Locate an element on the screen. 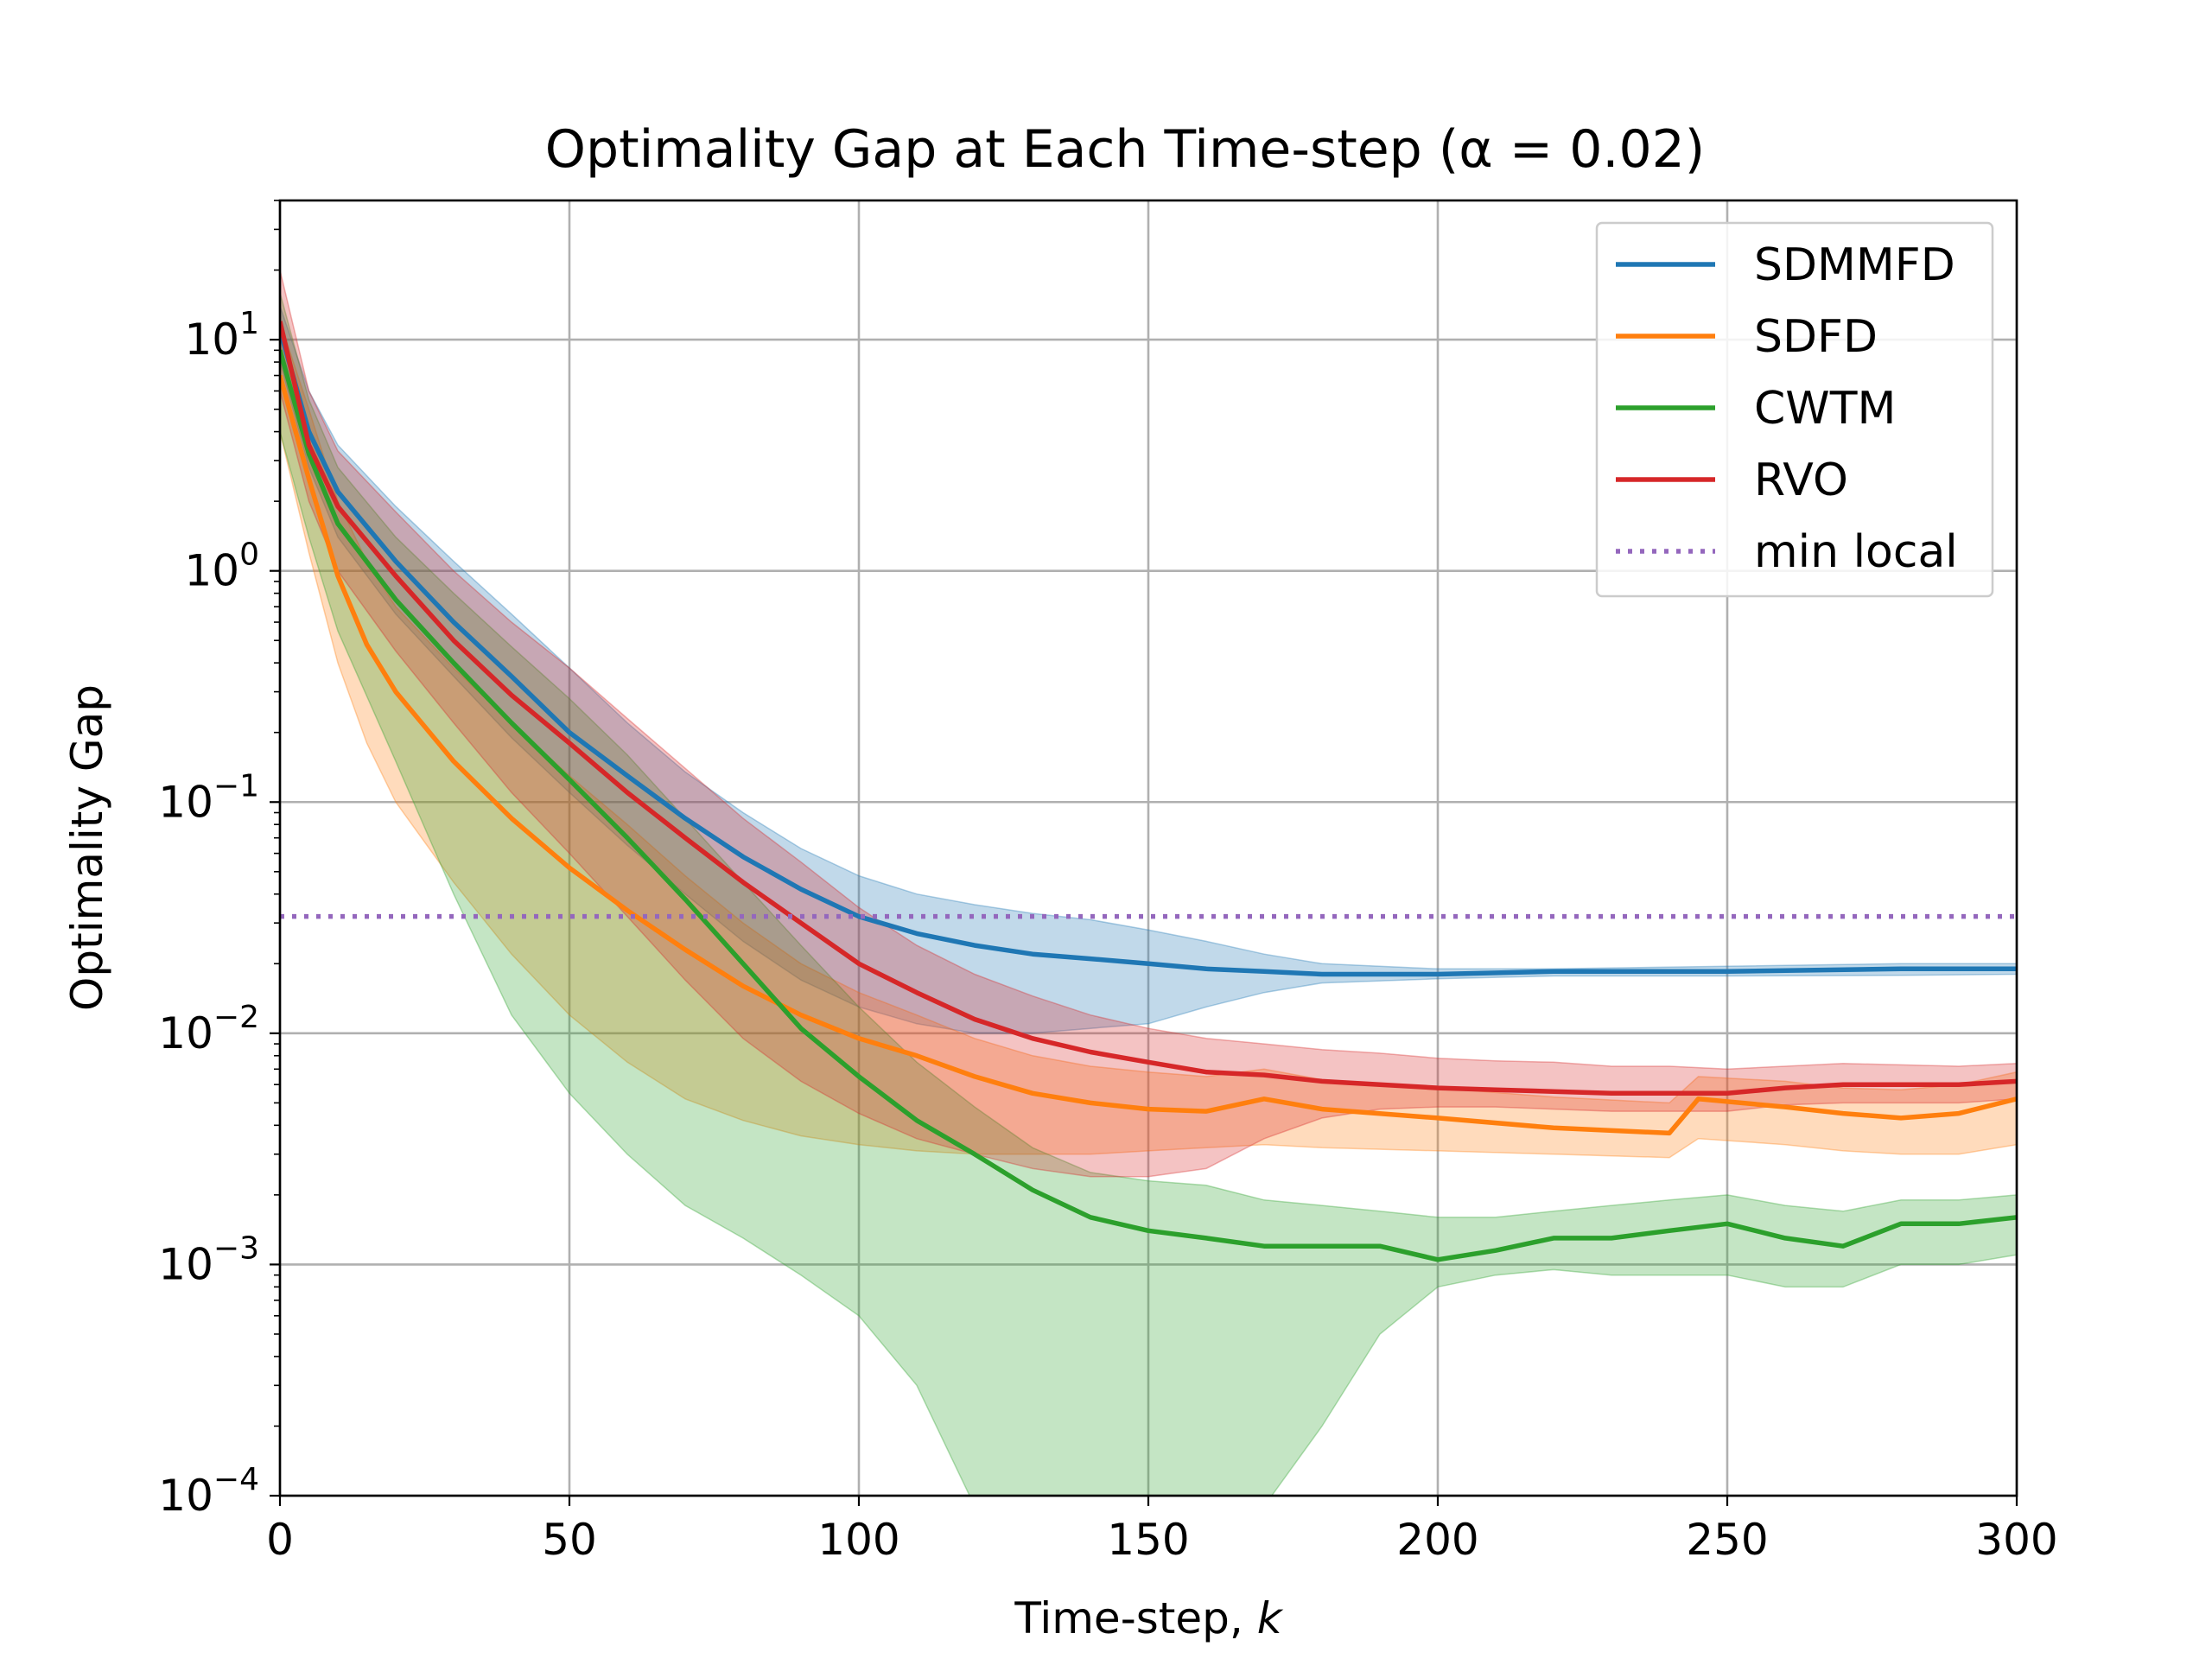 Image resolution: width=2212 pixels, height=1659 pixels. x-tick-label-3: 150 is located at coordinates (1148, 1540).